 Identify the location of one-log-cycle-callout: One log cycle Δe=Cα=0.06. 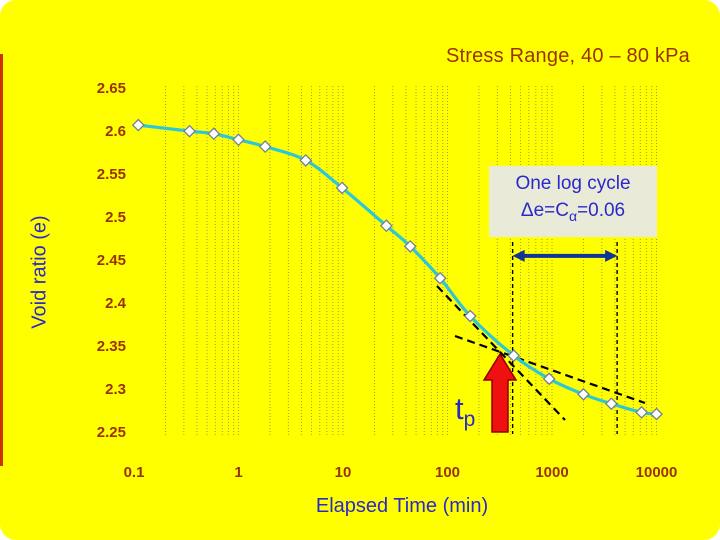
(573, 201).